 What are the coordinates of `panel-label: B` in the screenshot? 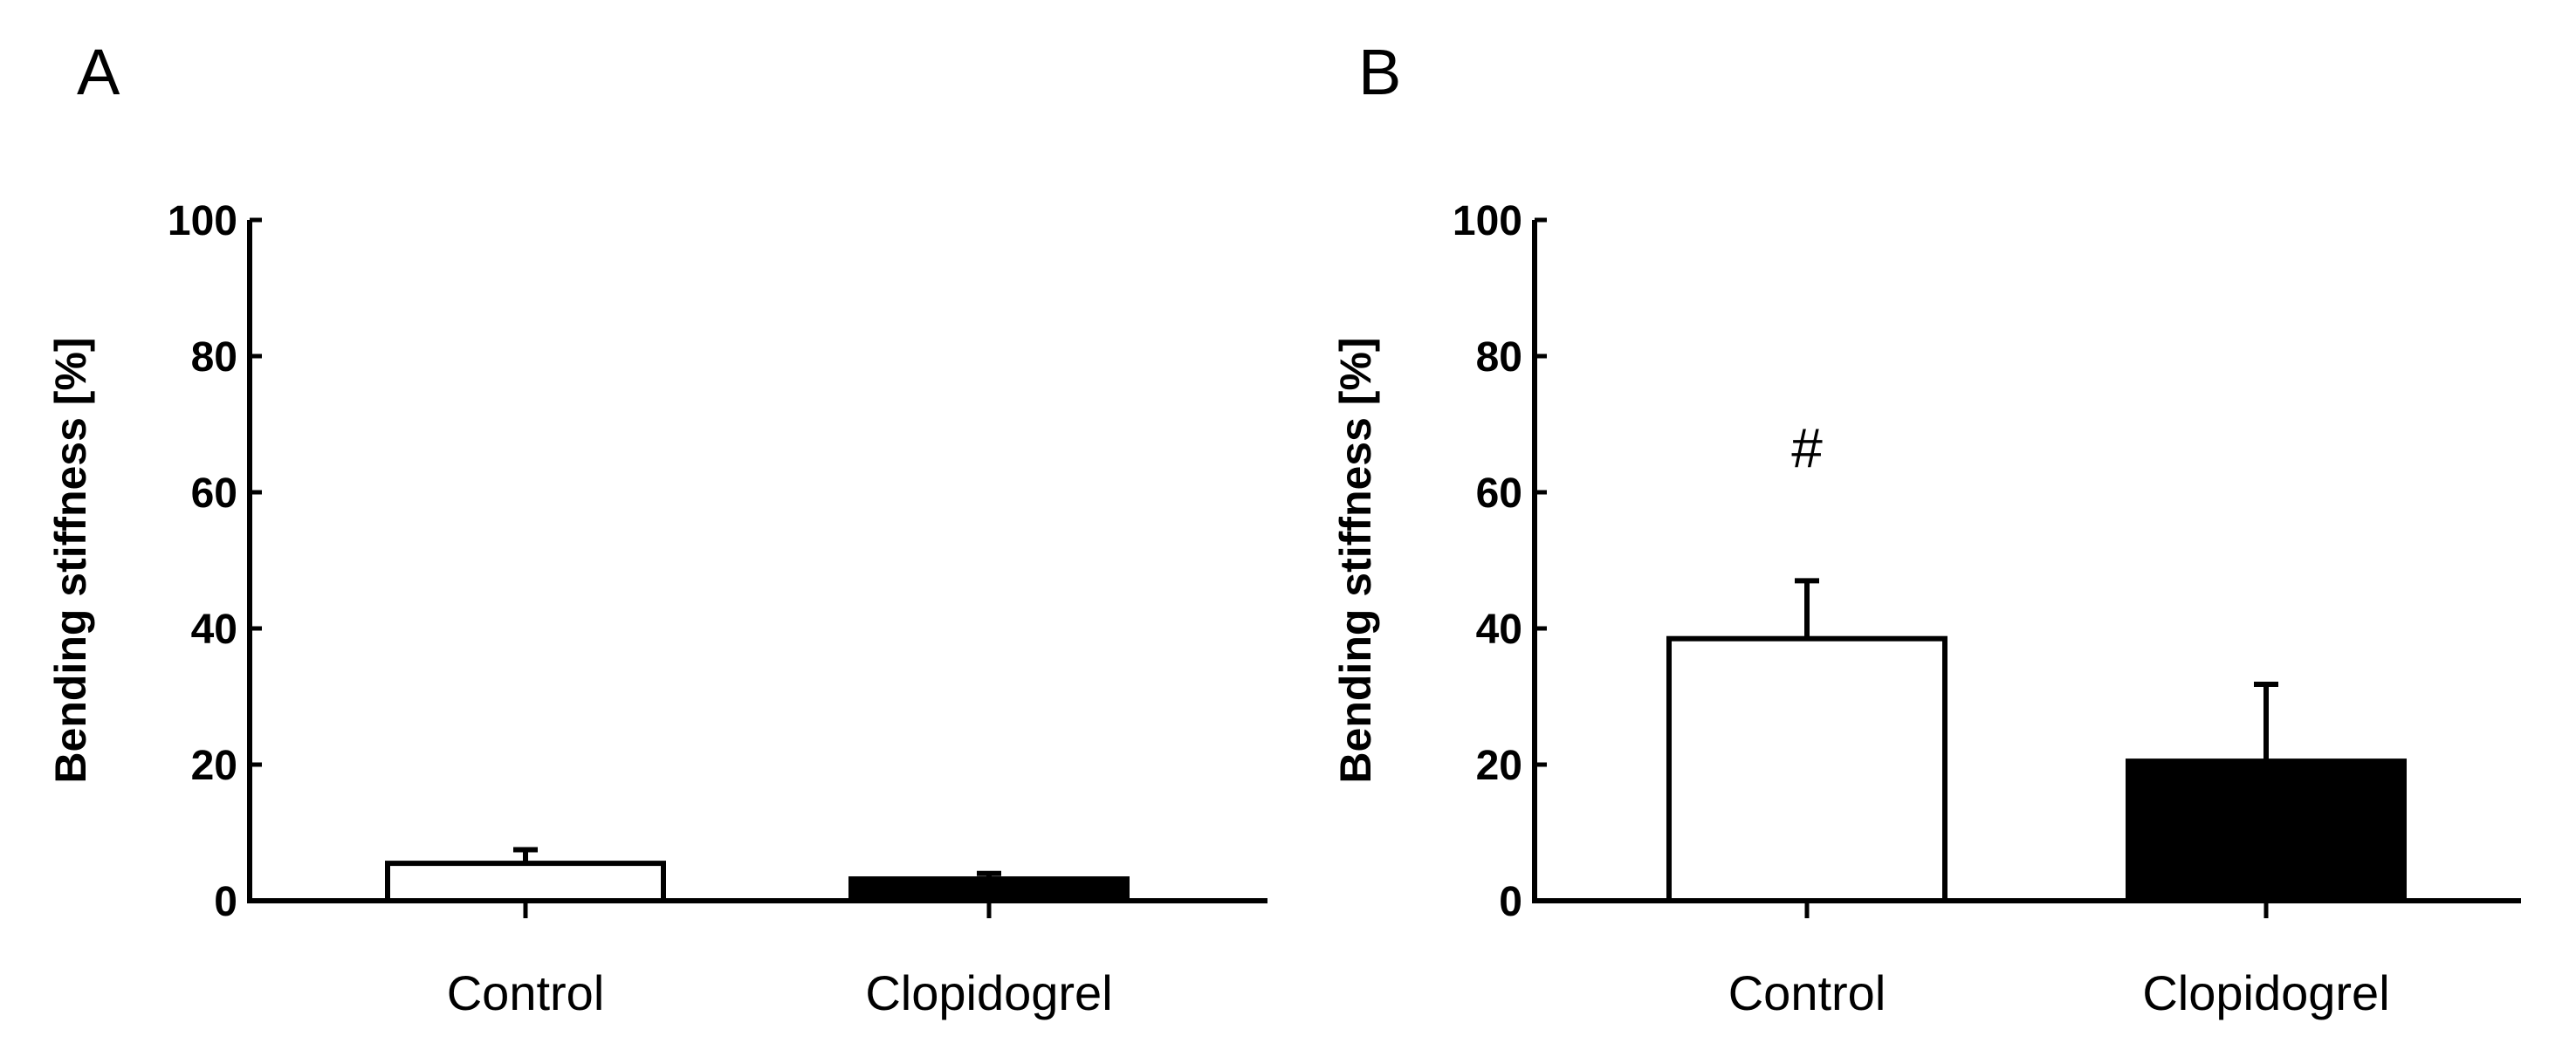 It's located at (1379, 72).